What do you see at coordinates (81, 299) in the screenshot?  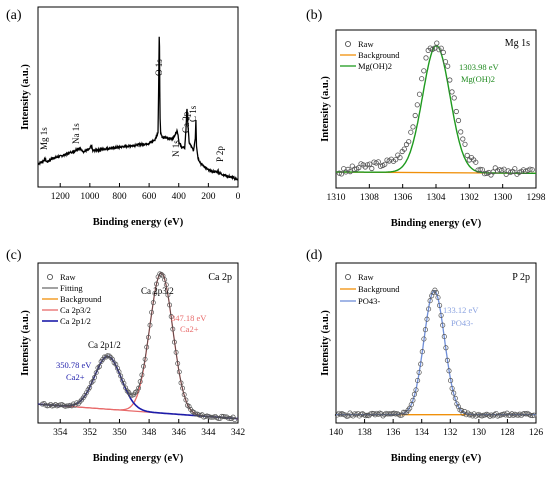 I see `legend-c-background: Background` at bounding box center [81, 299].